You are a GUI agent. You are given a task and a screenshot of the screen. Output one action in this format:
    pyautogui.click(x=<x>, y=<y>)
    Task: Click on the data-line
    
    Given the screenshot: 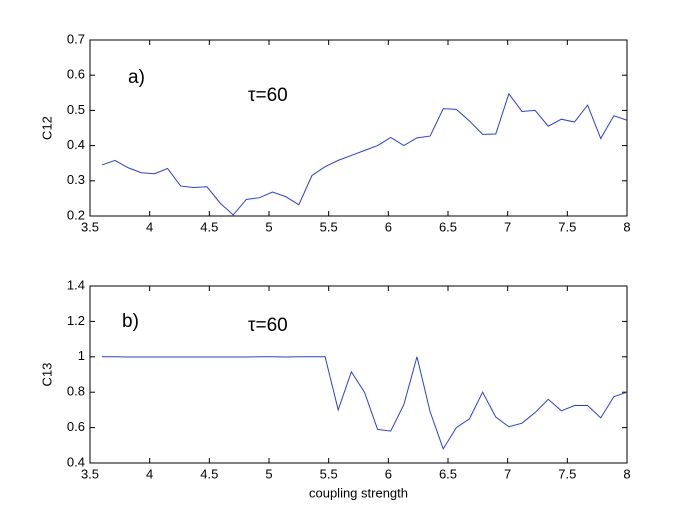 What is the action you would take?
    pyautogui.click(x=364, y=403)
    